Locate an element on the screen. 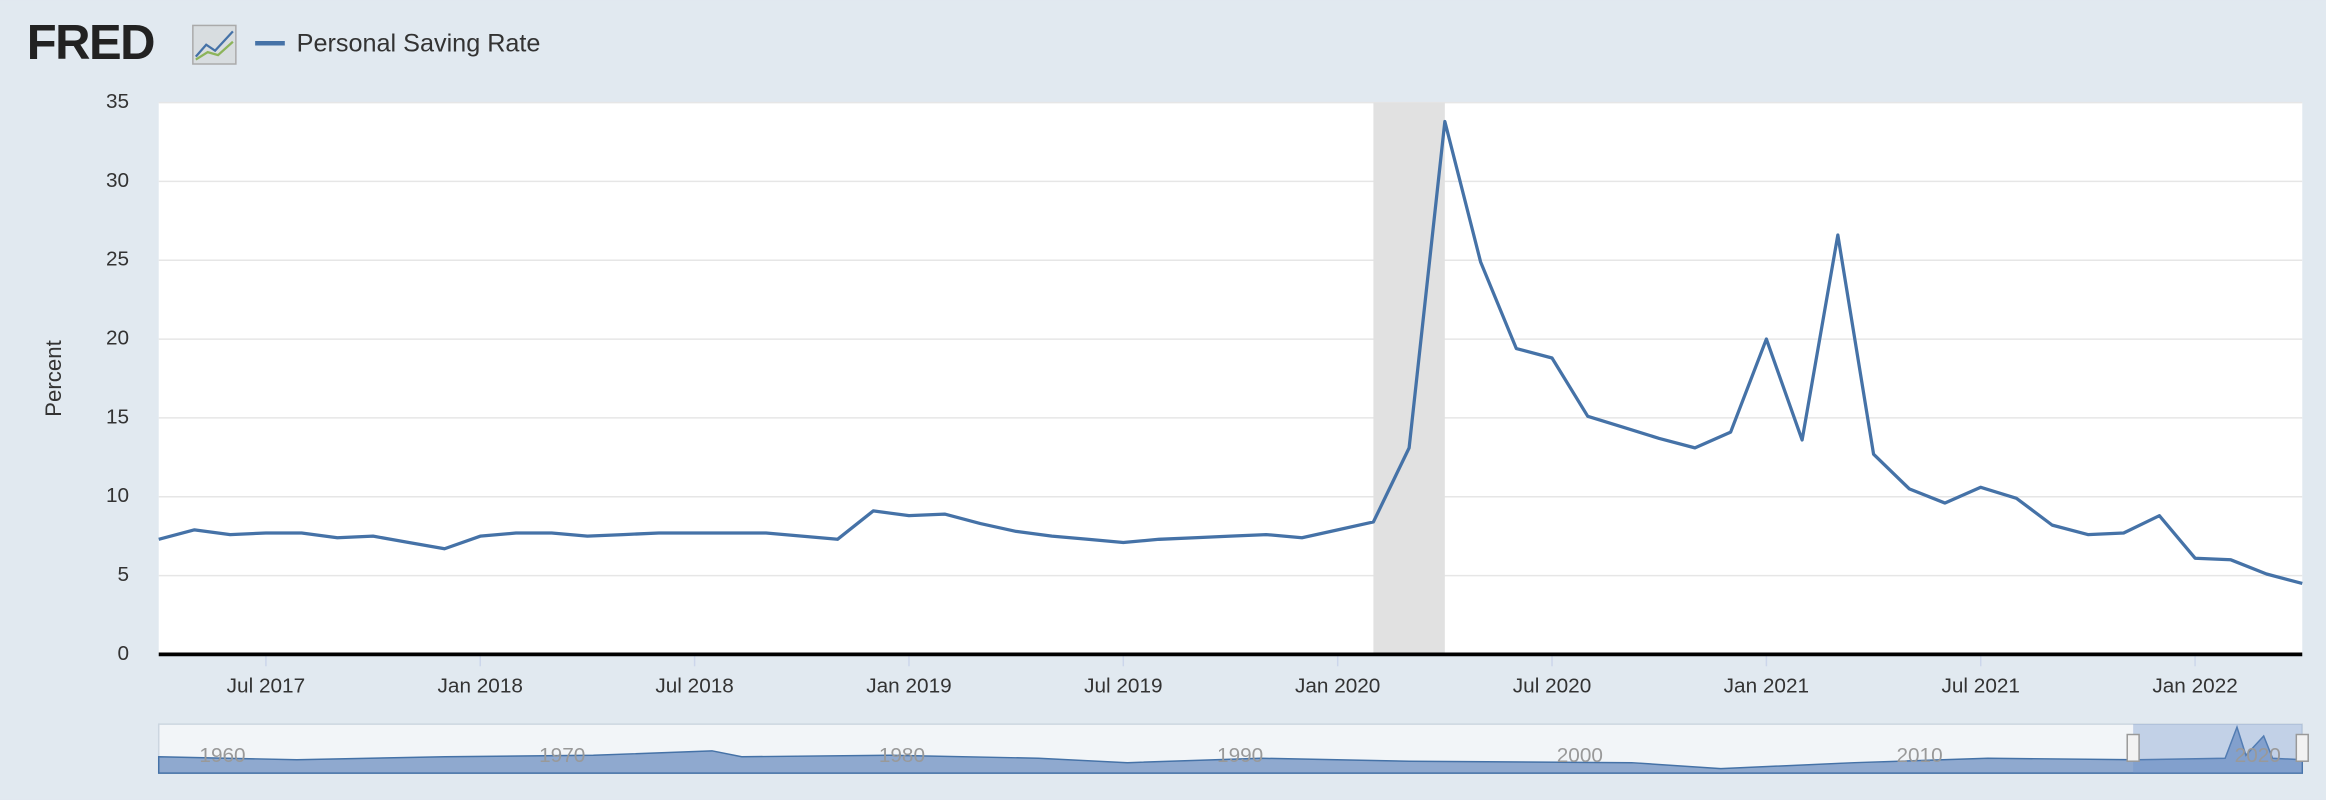 Image resolution: width=2326 pixels, height=800 pixels. recession-shading is located at coordinates (1409, 378).